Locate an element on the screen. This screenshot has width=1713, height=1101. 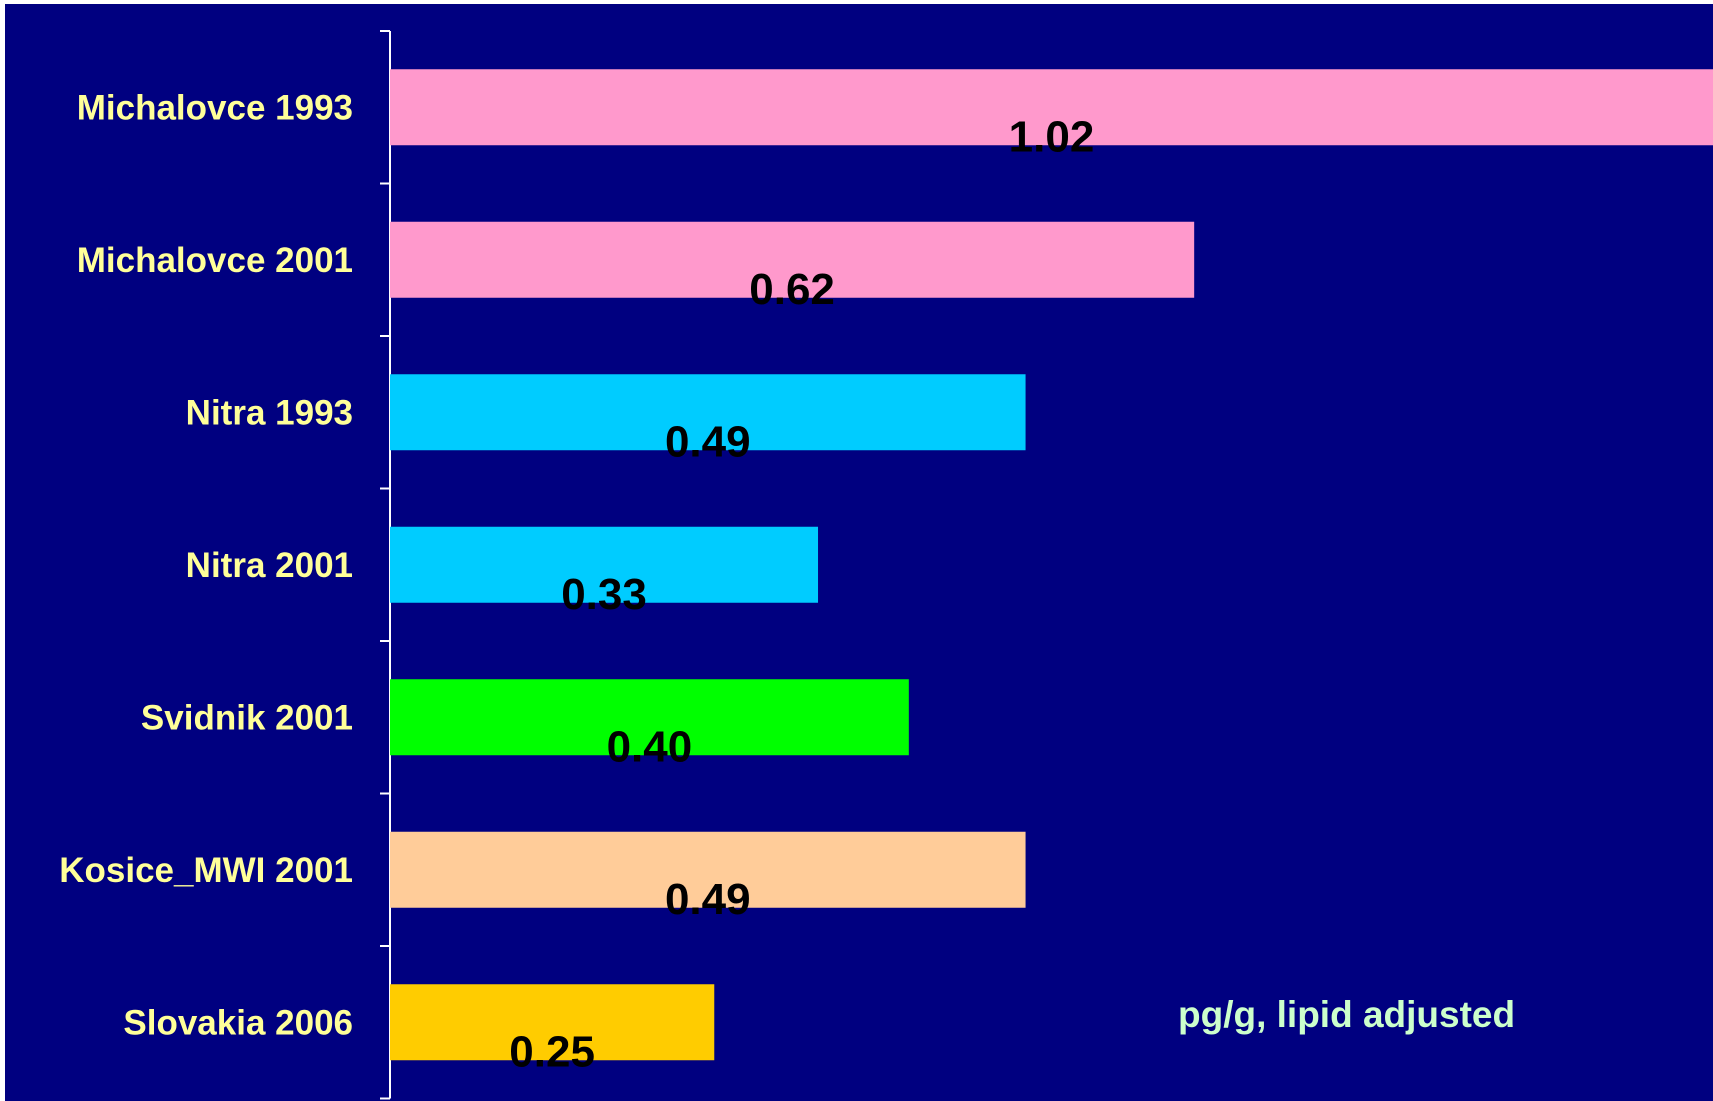
bar-svidnik-2001 is located at coordinates (649, 717).